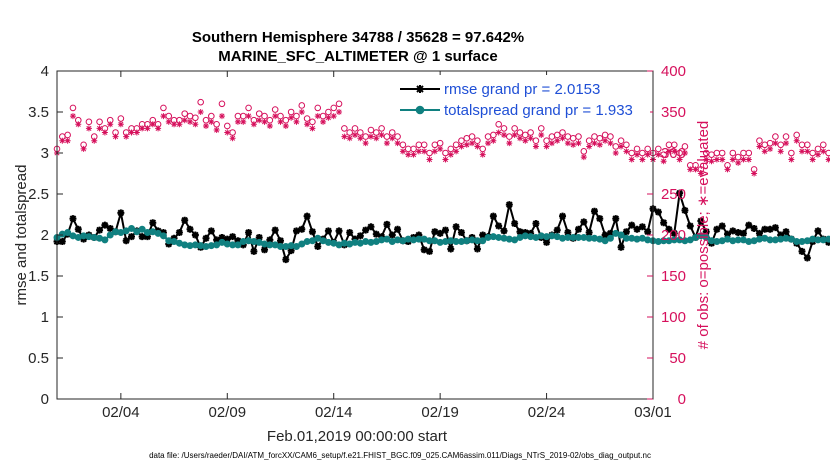 Image resolution: width=830 pixels, height=470 pixels. Describe the element at coordinates (522, 89) in the screenshot. I see `legend-rmse-label: rmse grand pr = 2.0153` at that location.